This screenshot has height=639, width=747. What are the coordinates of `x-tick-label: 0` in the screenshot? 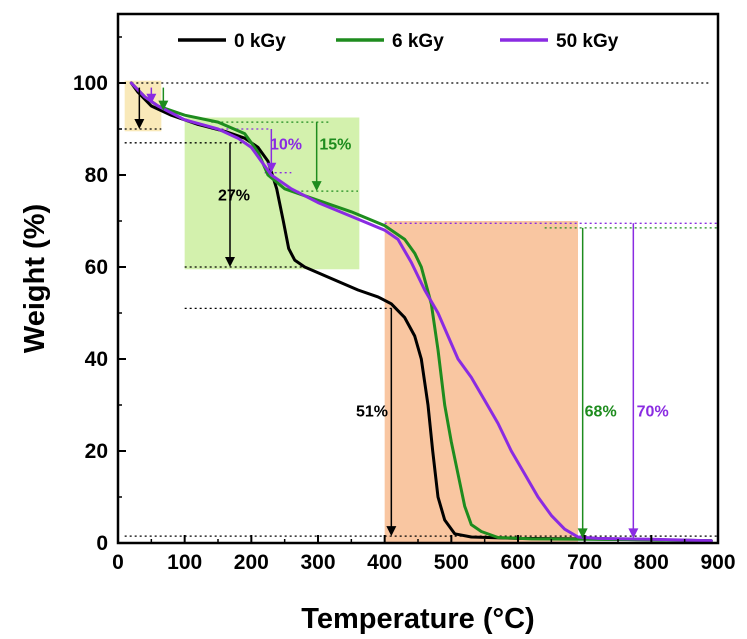 It's located at (118, 562).